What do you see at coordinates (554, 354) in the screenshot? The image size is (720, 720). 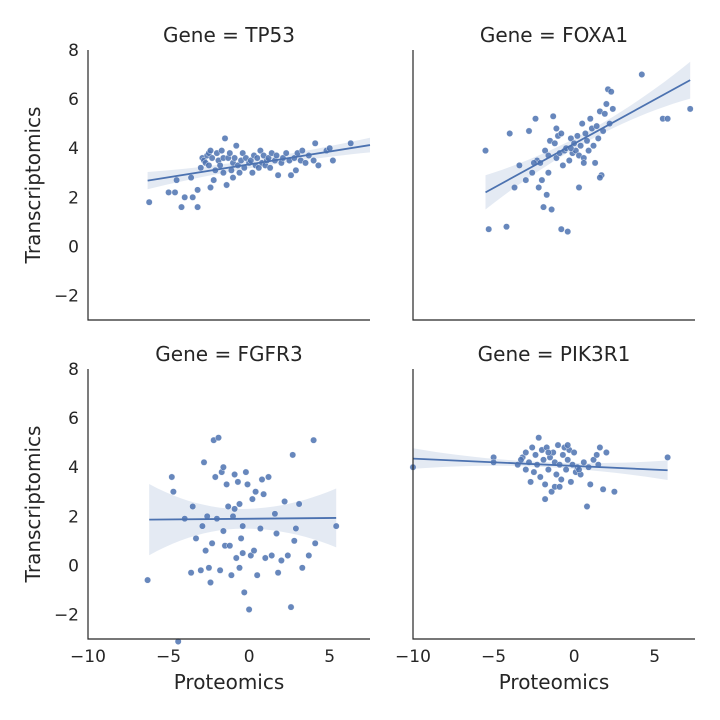 I see `panel-title: Gene = PIK3R1` at bounding box center [554, 354].